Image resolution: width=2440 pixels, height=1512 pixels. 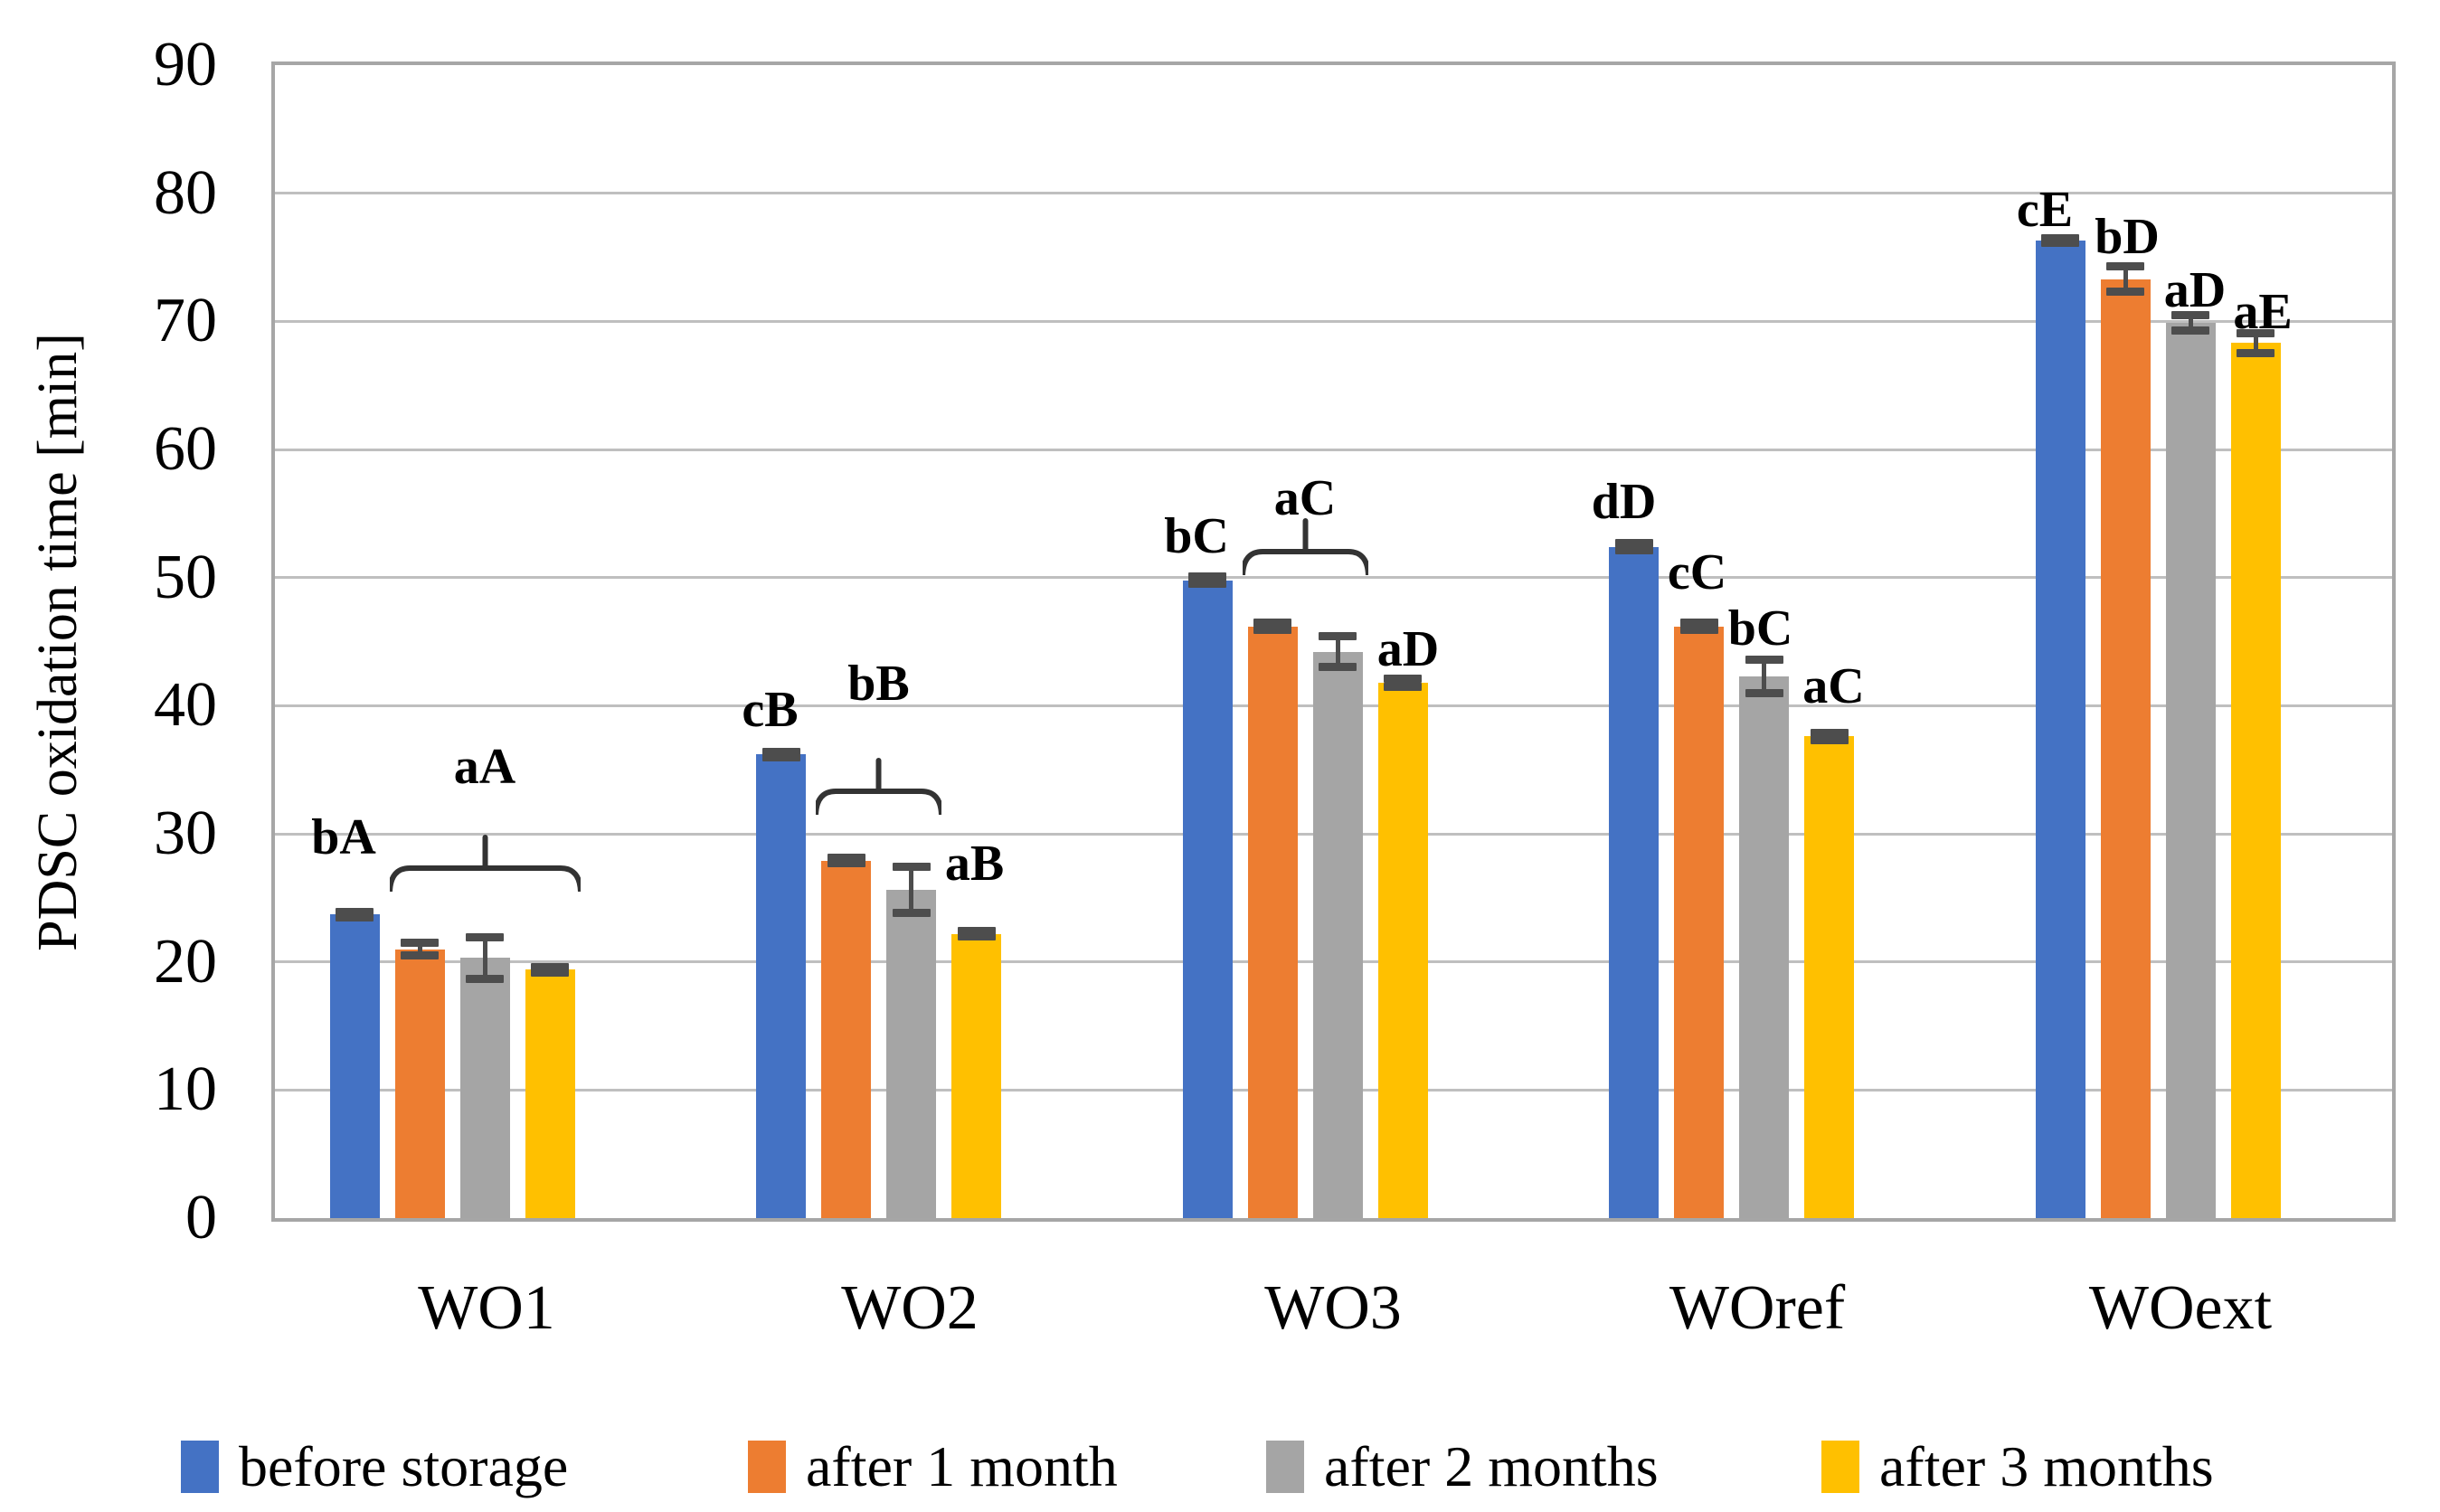 What do you see at coordinates (1833, 686) in the screenshot?
I see `stat-letter-aC-WOref: aC` at bounding box center [1833, 686].